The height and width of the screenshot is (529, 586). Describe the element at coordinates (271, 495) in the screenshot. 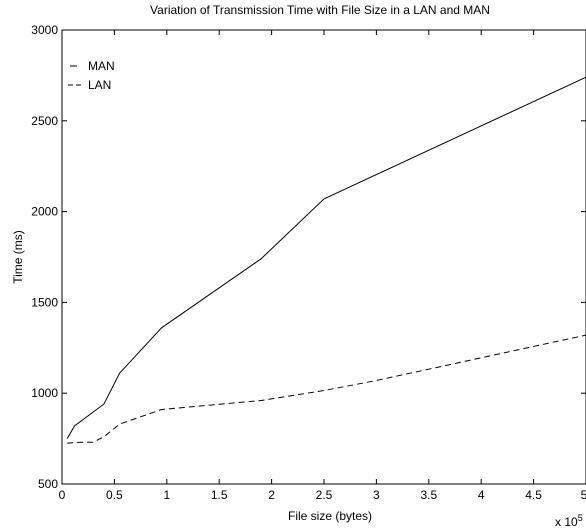

I see `x-tick-label: 2` at that location.